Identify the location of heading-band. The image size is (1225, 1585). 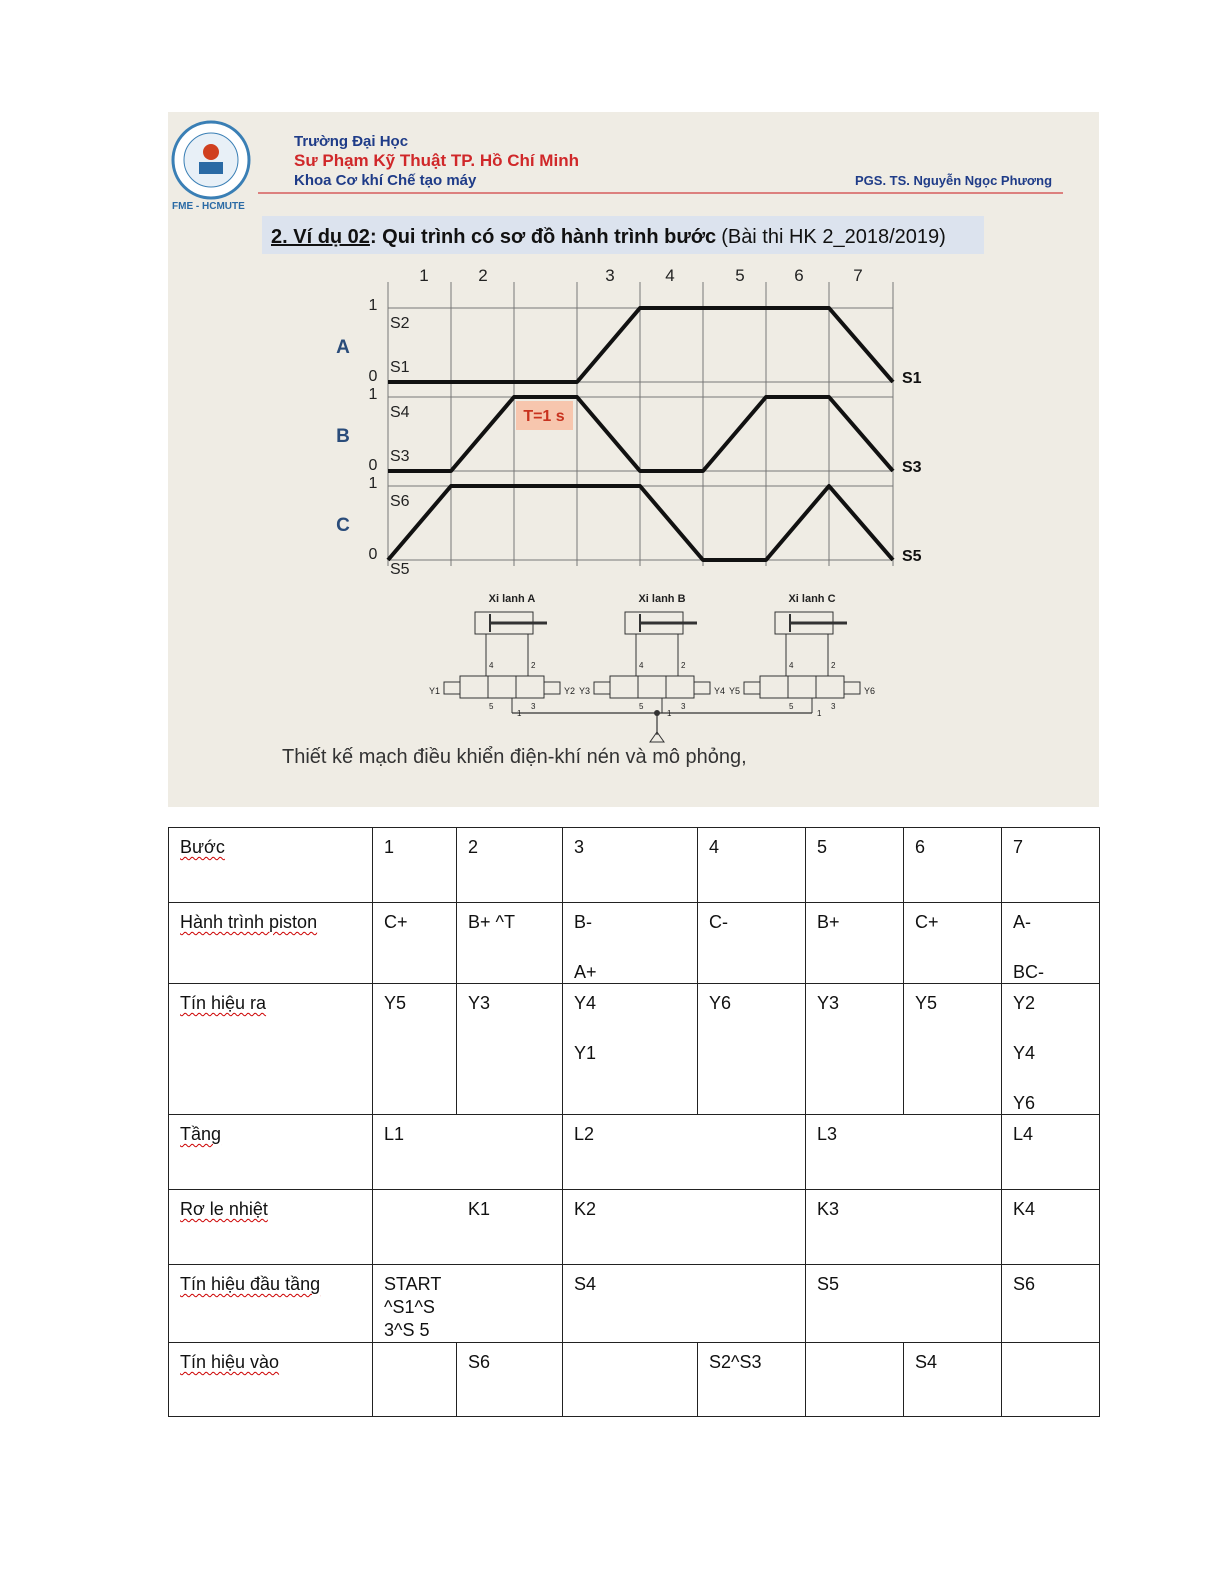
(623, 235).